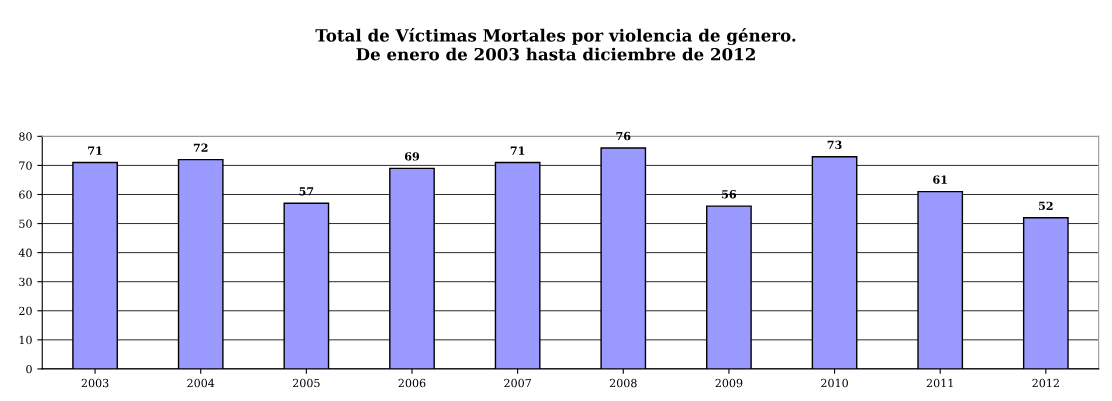 The image size is (1112, 401). Describe the element at coordinates (25, 223) in the screenshot. I see `y-tick-label: 50` at that location.